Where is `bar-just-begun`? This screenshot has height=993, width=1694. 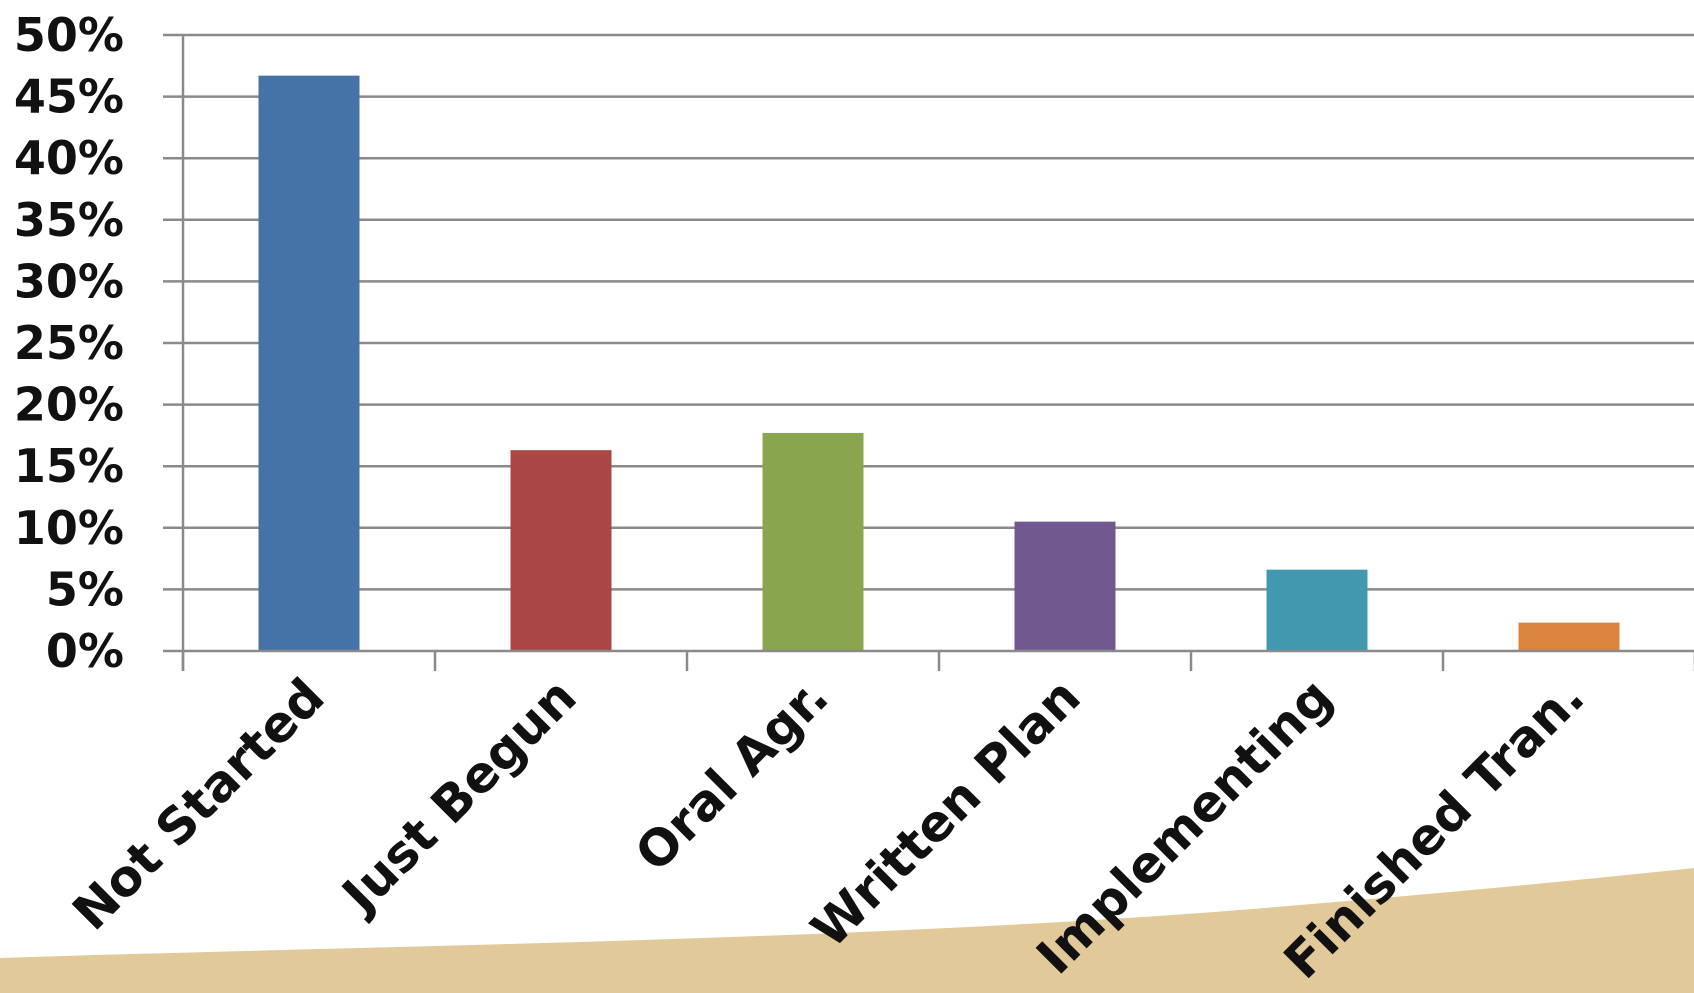 bar-just-begun is located at coordinates (561, 550).